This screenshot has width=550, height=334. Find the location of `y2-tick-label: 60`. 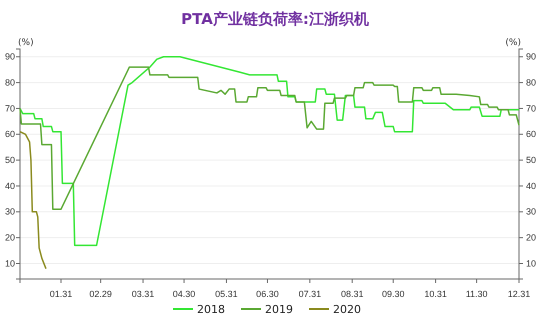

y2-tick-label: 60 is located at coordinates (531, 134).